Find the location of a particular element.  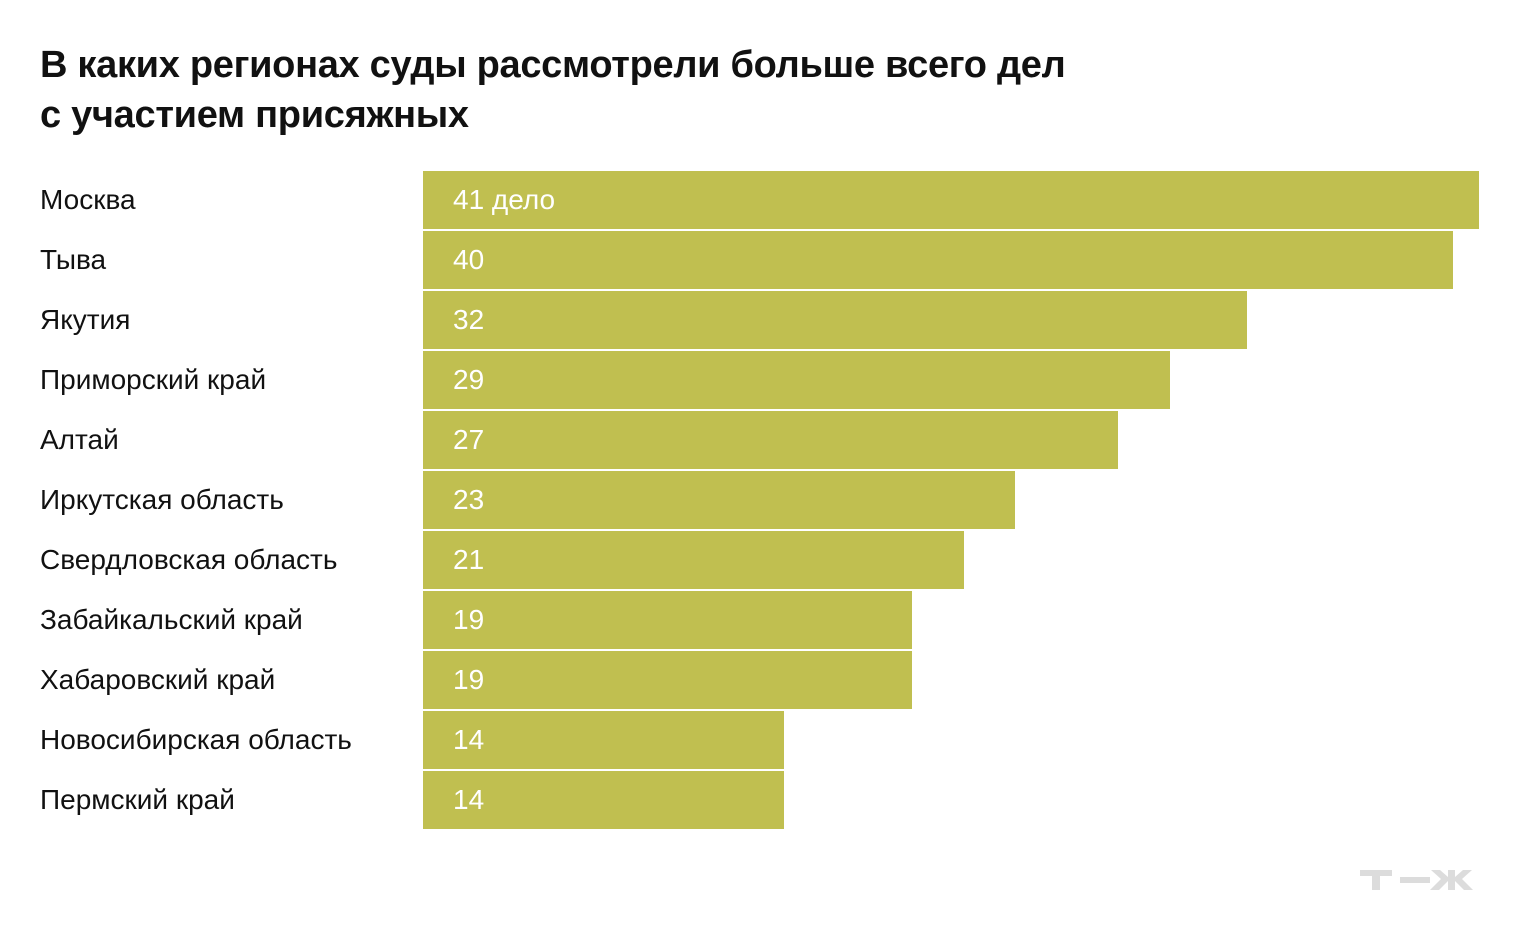

data-label: 27 is located at coordinates (469, 439).